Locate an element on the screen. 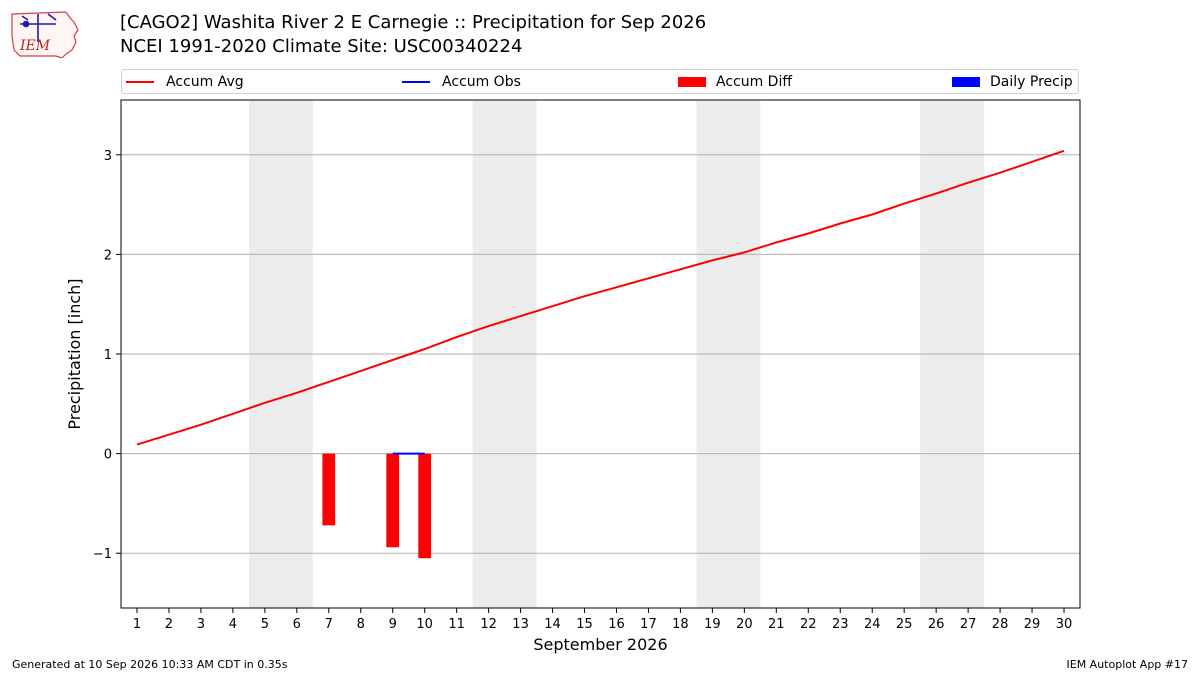 The height and width of the screenshot is (675, 1200). y-tick-label: 1 is located at coordinates (108, 355).